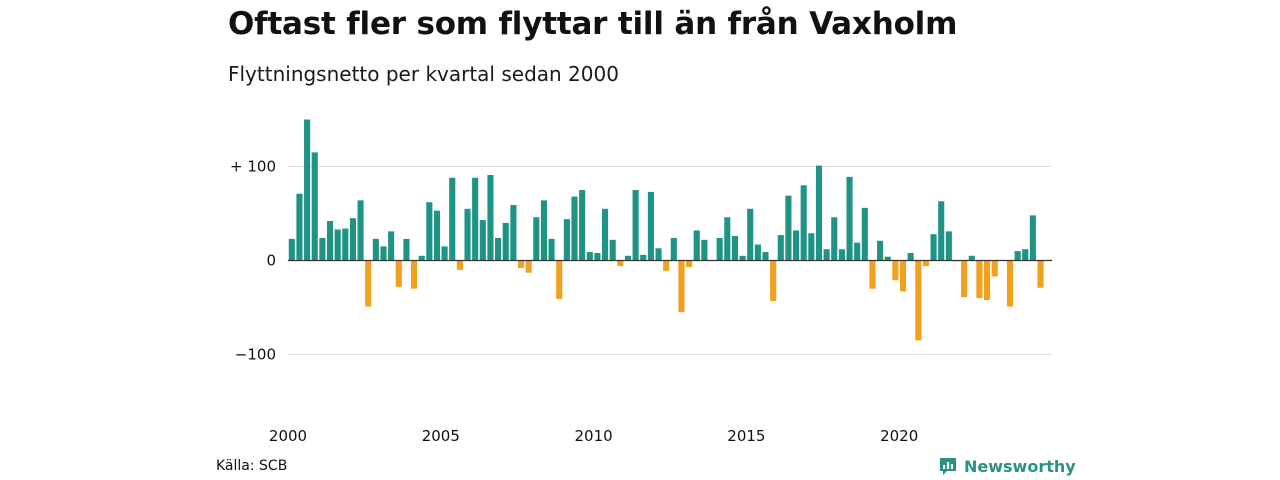  What do you see at coordinates (948, 466) in the screenshot?
I see `newsworthy-logo-icon` at bounding box center [948, 466].